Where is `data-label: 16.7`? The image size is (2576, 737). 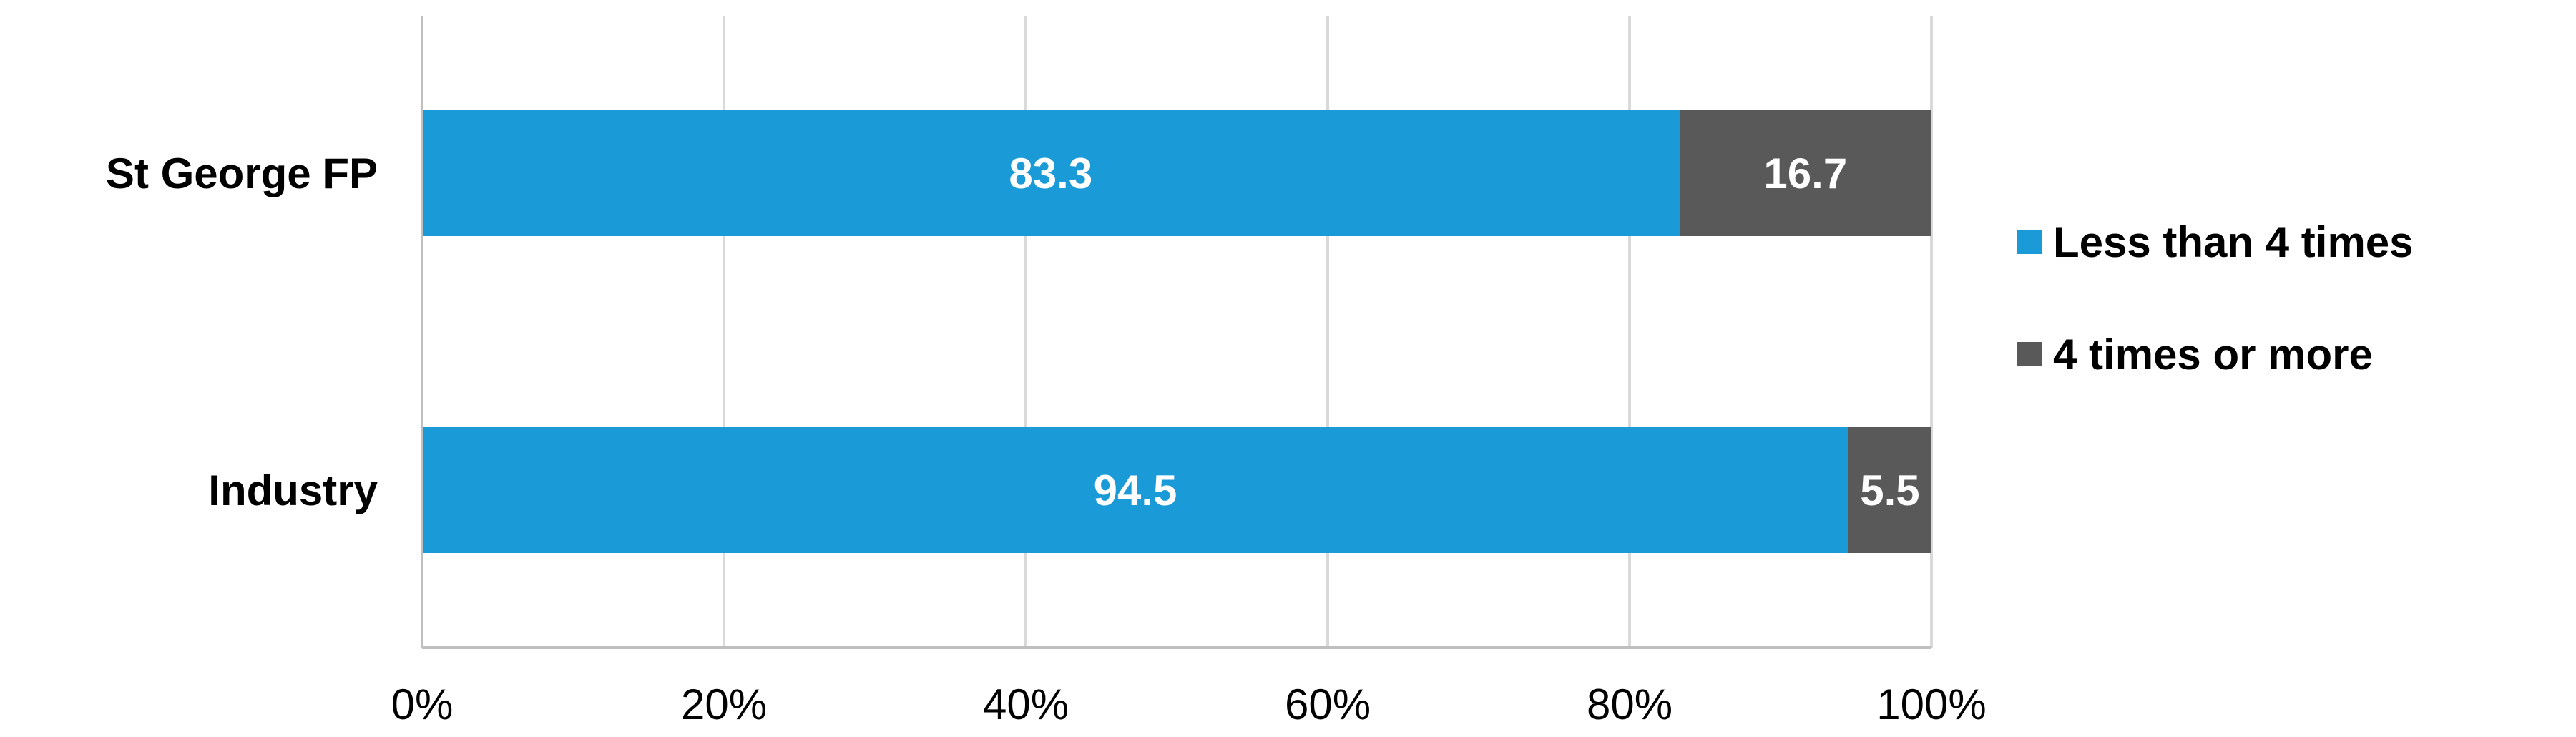
data-label: 16.7 is located at coordinates (1805, 173).